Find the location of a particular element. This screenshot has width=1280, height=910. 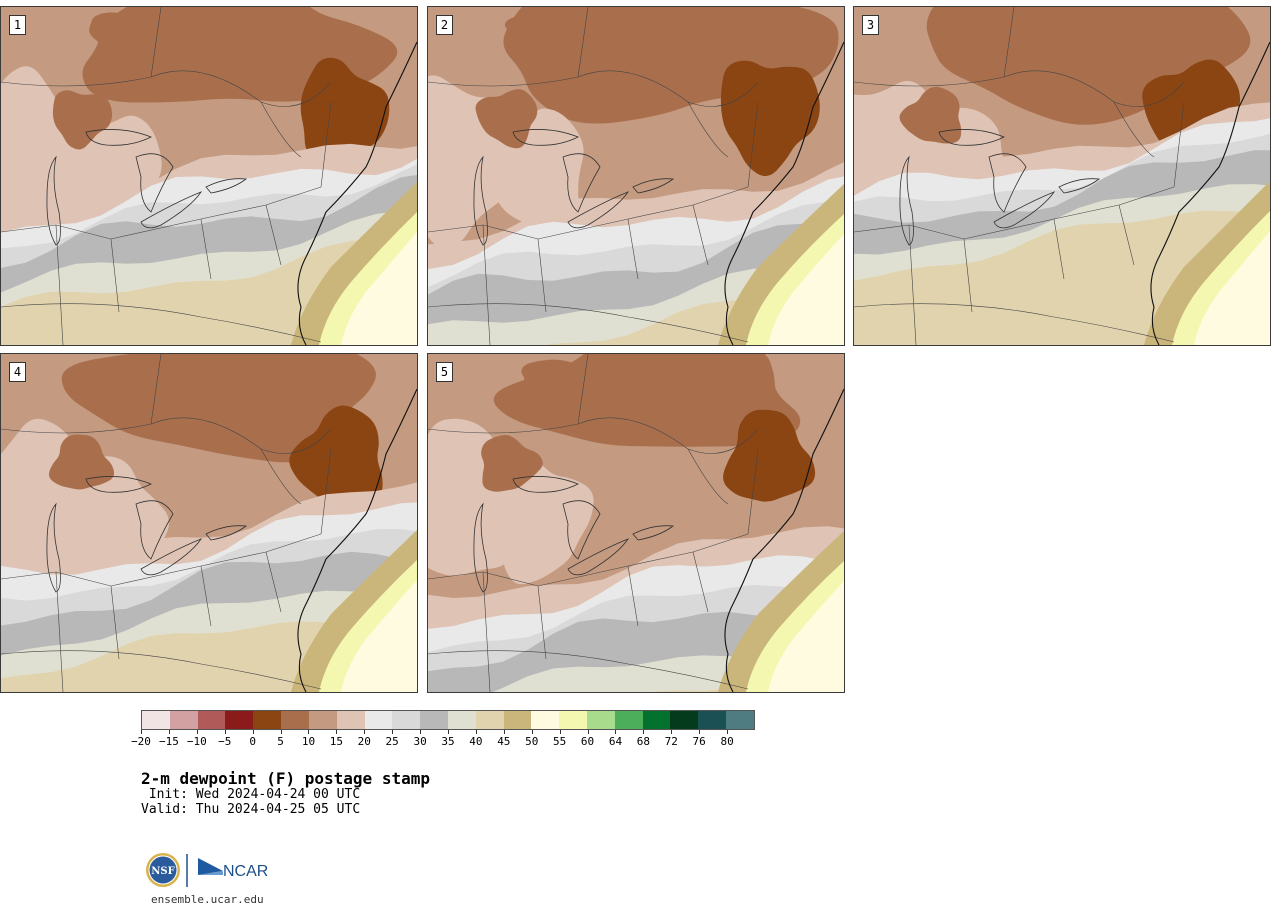

svg-text: NSF is located at coordinates (162, 871).